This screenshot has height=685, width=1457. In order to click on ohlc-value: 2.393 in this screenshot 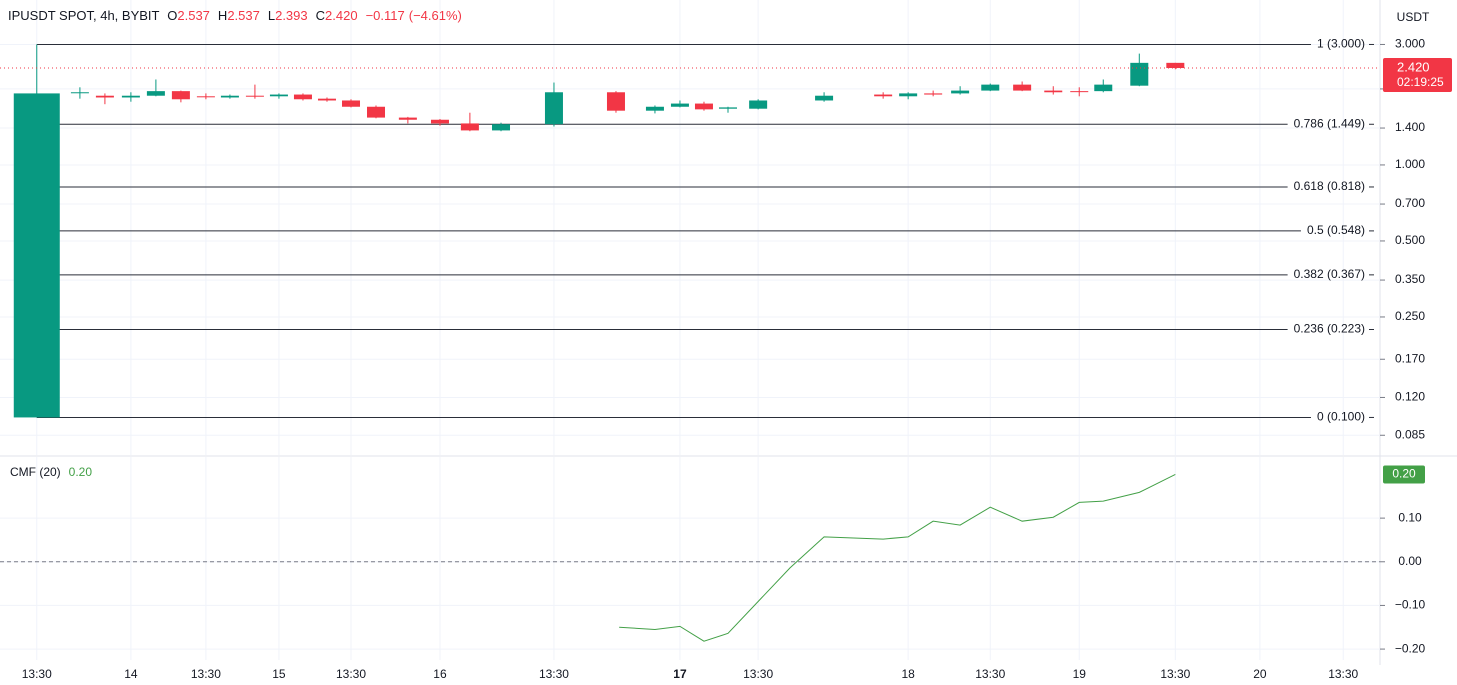, I will do `click(291, 15)`.